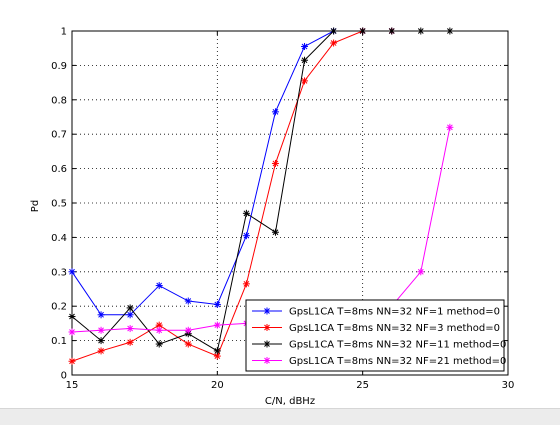 The width and height of the screenshot is (560, 425). I want to click on window-bottom-strip, so click(280, 416).